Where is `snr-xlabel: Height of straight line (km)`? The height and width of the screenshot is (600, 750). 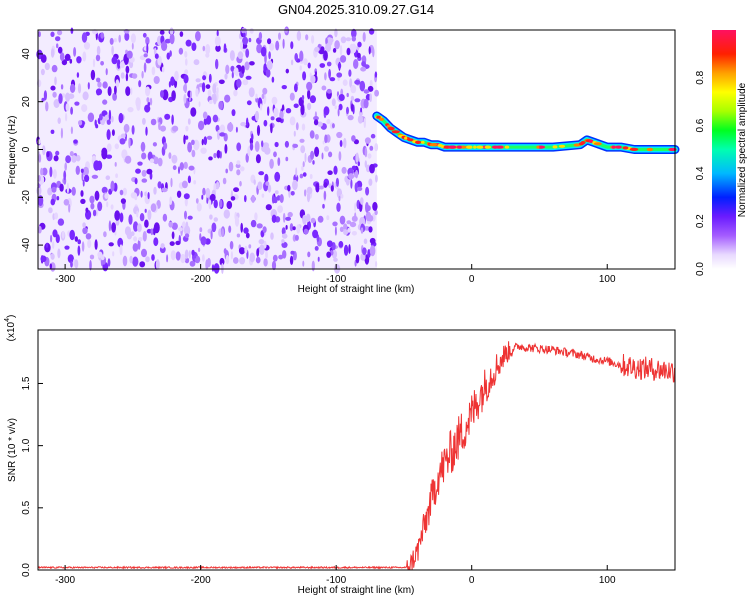 snr-xlabel: Height of straight line (km) is located at coordinates (356, 590).